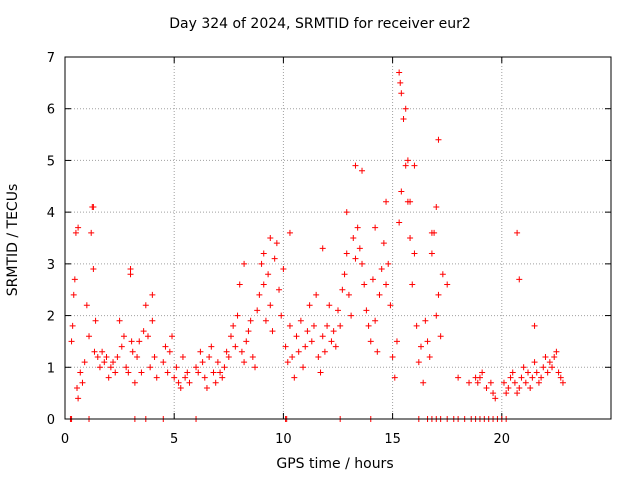 The width and height of the screenshot is (640, 480). Describe the element at coordinates (502, 439) in the screenshot. I see `x-tick-label: 20` at that location.